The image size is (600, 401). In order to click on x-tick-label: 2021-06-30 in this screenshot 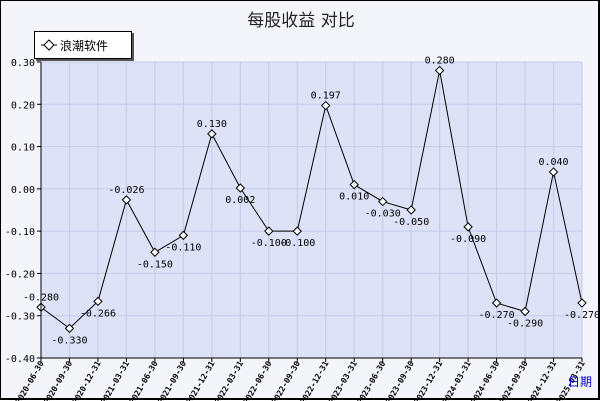, I will do `click(144, 380)`.